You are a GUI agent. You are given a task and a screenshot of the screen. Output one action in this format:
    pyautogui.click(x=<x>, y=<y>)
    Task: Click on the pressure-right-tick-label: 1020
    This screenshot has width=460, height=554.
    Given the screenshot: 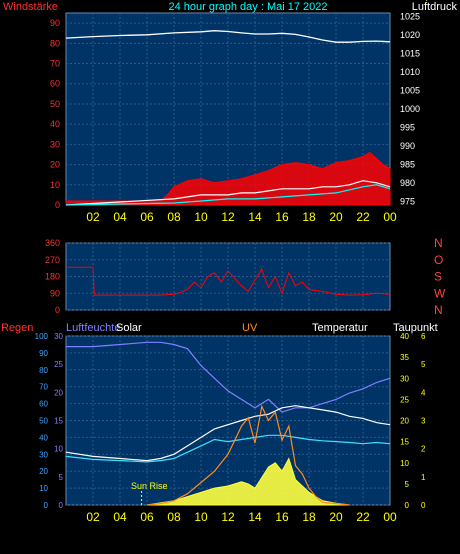 What is the action you would take?
    pyautogui.click(x=410, y=35)
    